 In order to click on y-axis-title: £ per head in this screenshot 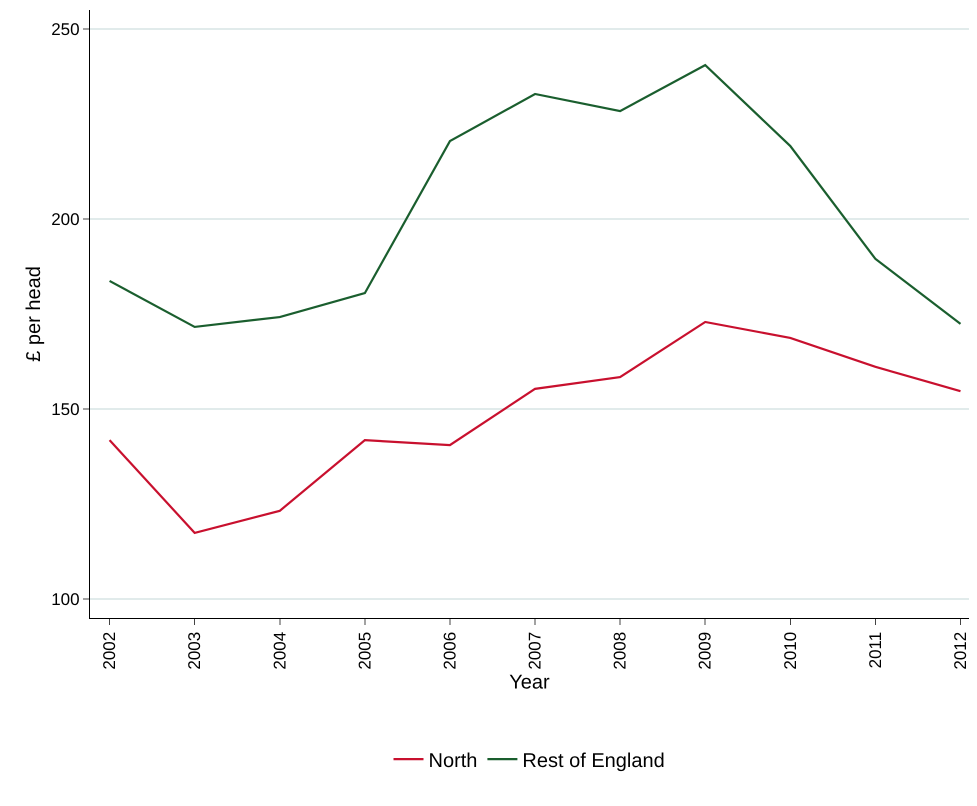, I will do `click(34, 314)`.